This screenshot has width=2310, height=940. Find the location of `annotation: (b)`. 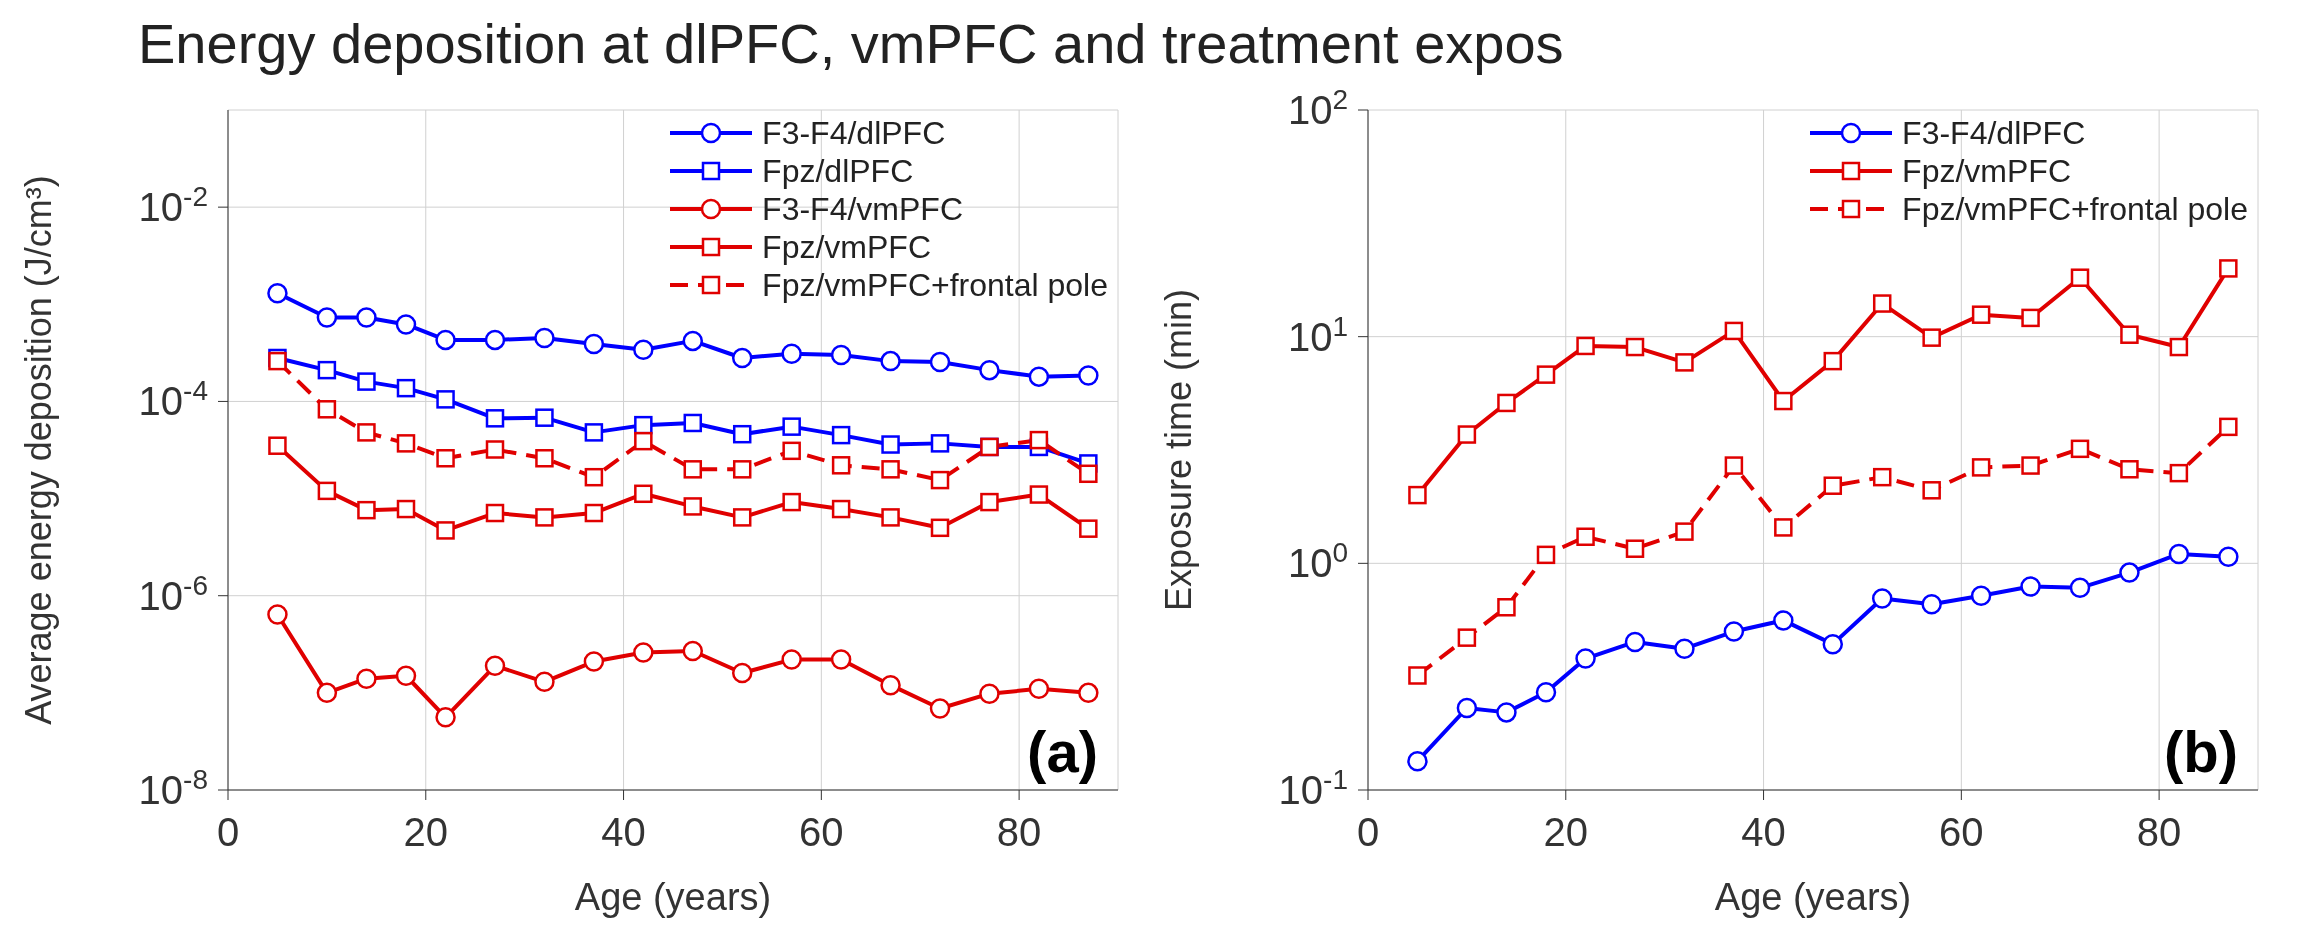

annotation: (b) is located at coordinates (2200, 751).